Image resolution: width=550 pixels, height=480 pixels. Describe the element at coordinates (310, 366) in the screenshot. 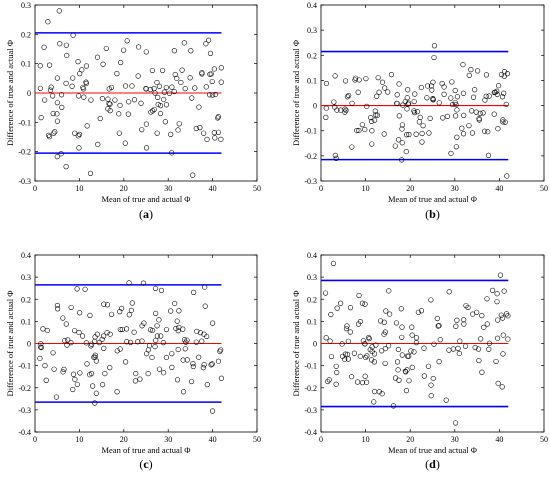

I see `y-tick-label: -0.1` at that location.